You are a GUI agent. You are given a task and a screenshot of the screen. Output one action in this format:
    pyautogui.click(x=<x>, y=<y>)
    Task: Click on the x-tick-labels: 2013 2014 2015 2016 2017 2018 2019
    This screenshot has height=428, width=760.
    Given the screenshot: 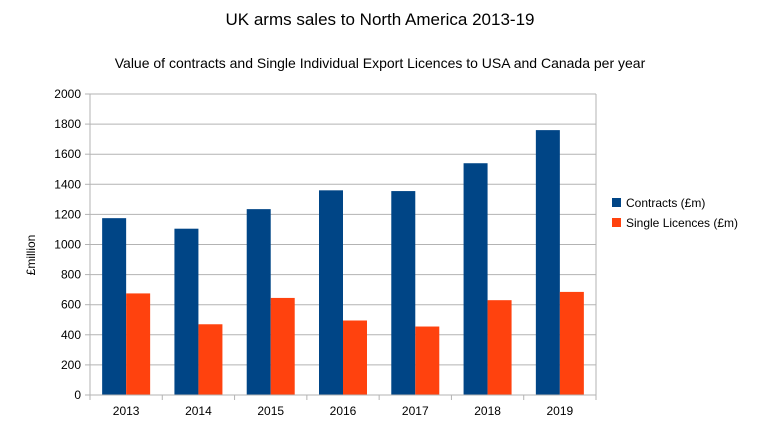 What is the action you would take?
    pyautogui.click(x=343, y=411)
    